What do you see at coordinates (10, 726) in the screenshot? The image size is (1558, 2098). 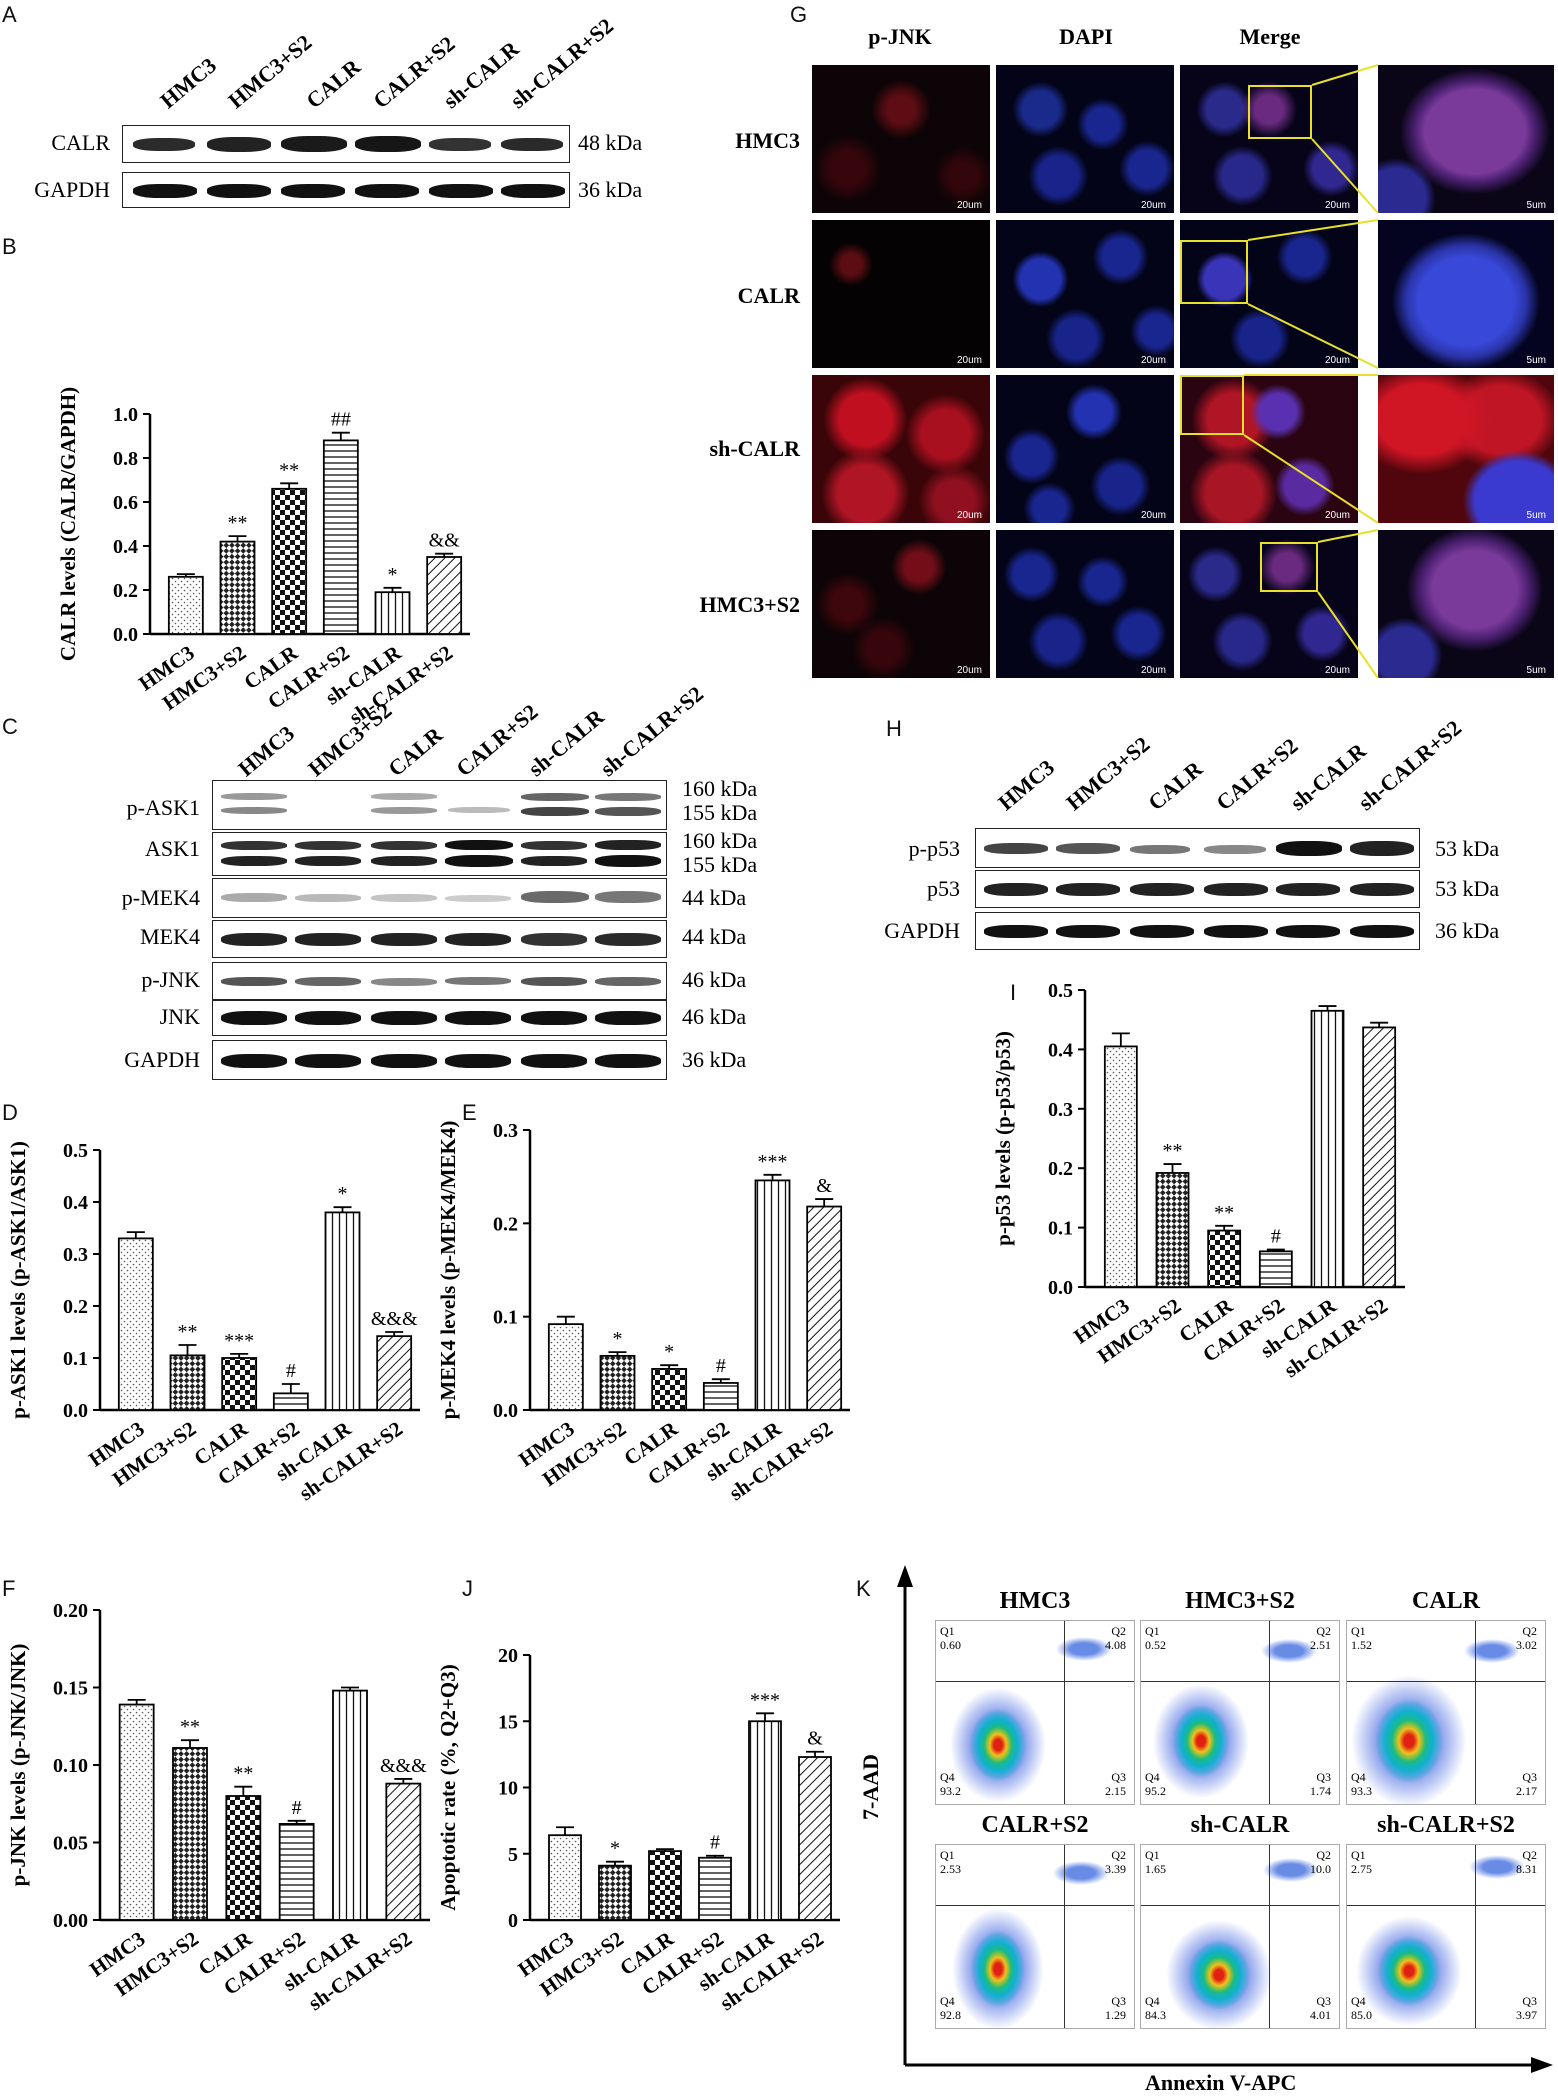 I see `panel-letter-c: C` at bounding box center [10, 726].